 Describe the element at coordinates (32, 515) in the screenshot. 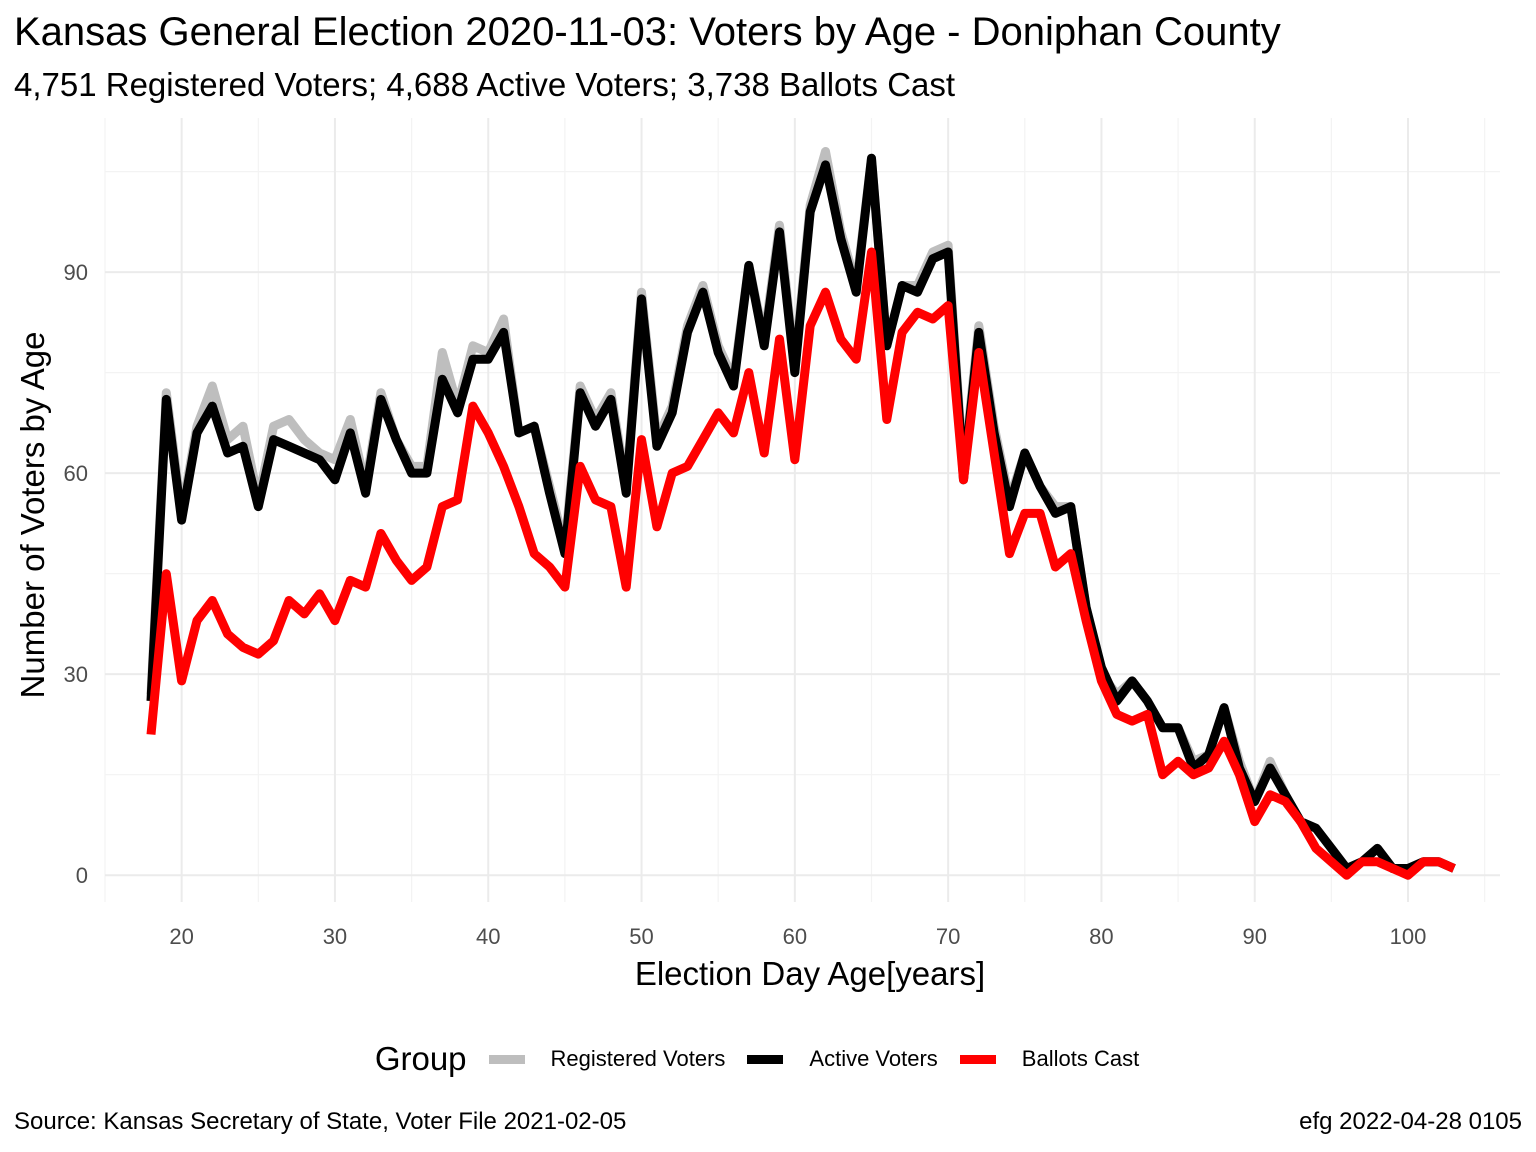

I see `y-axis-title: Number of Voters by Age` at that location.